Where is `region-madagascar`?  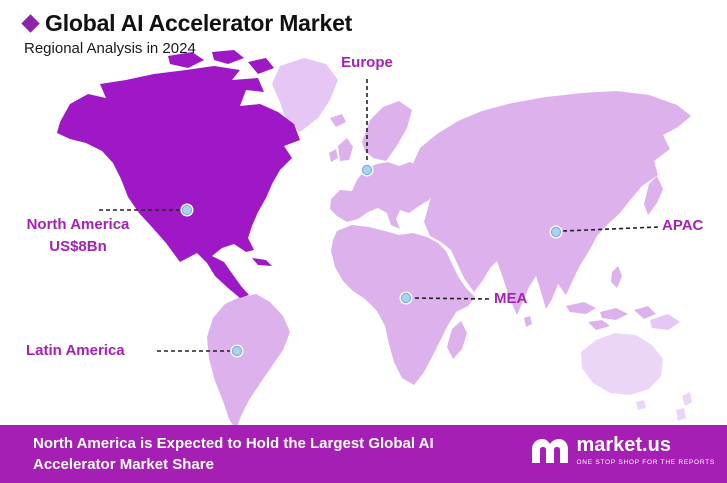
region-madagascar is located at coordinates (457, 340).